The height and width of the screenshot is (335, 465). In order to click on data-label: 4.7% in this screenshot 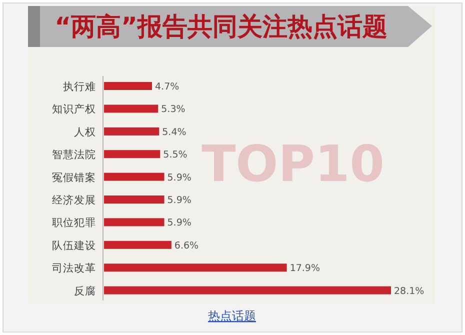, I will do `click(167, 87)`.